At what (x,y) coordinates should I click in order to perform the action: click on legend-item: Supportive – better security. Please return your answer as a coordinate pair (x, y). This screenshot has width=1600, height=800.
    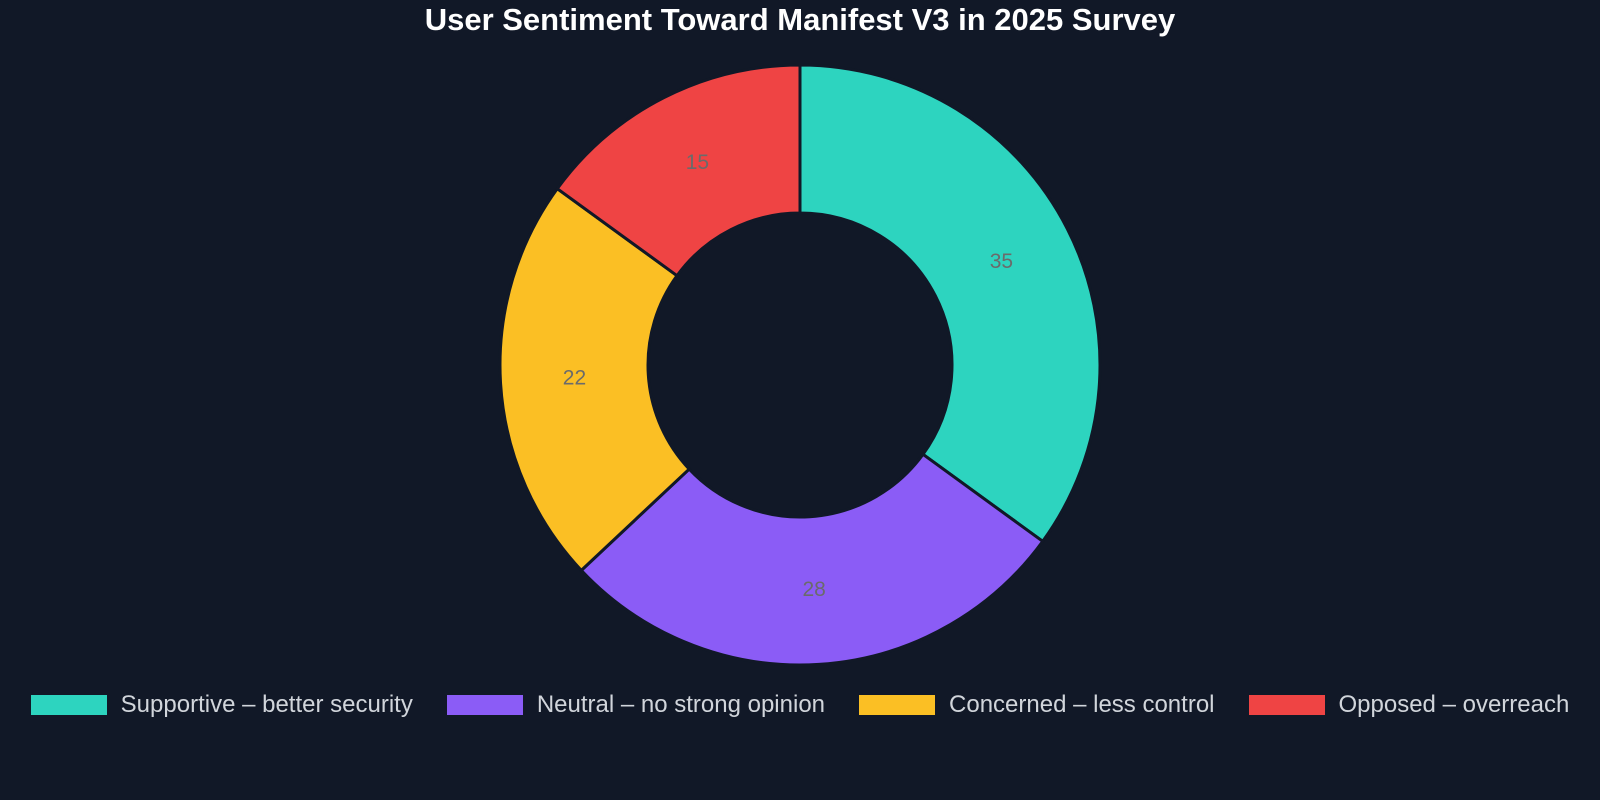
    Looking at the image, I should click on (221, 705).